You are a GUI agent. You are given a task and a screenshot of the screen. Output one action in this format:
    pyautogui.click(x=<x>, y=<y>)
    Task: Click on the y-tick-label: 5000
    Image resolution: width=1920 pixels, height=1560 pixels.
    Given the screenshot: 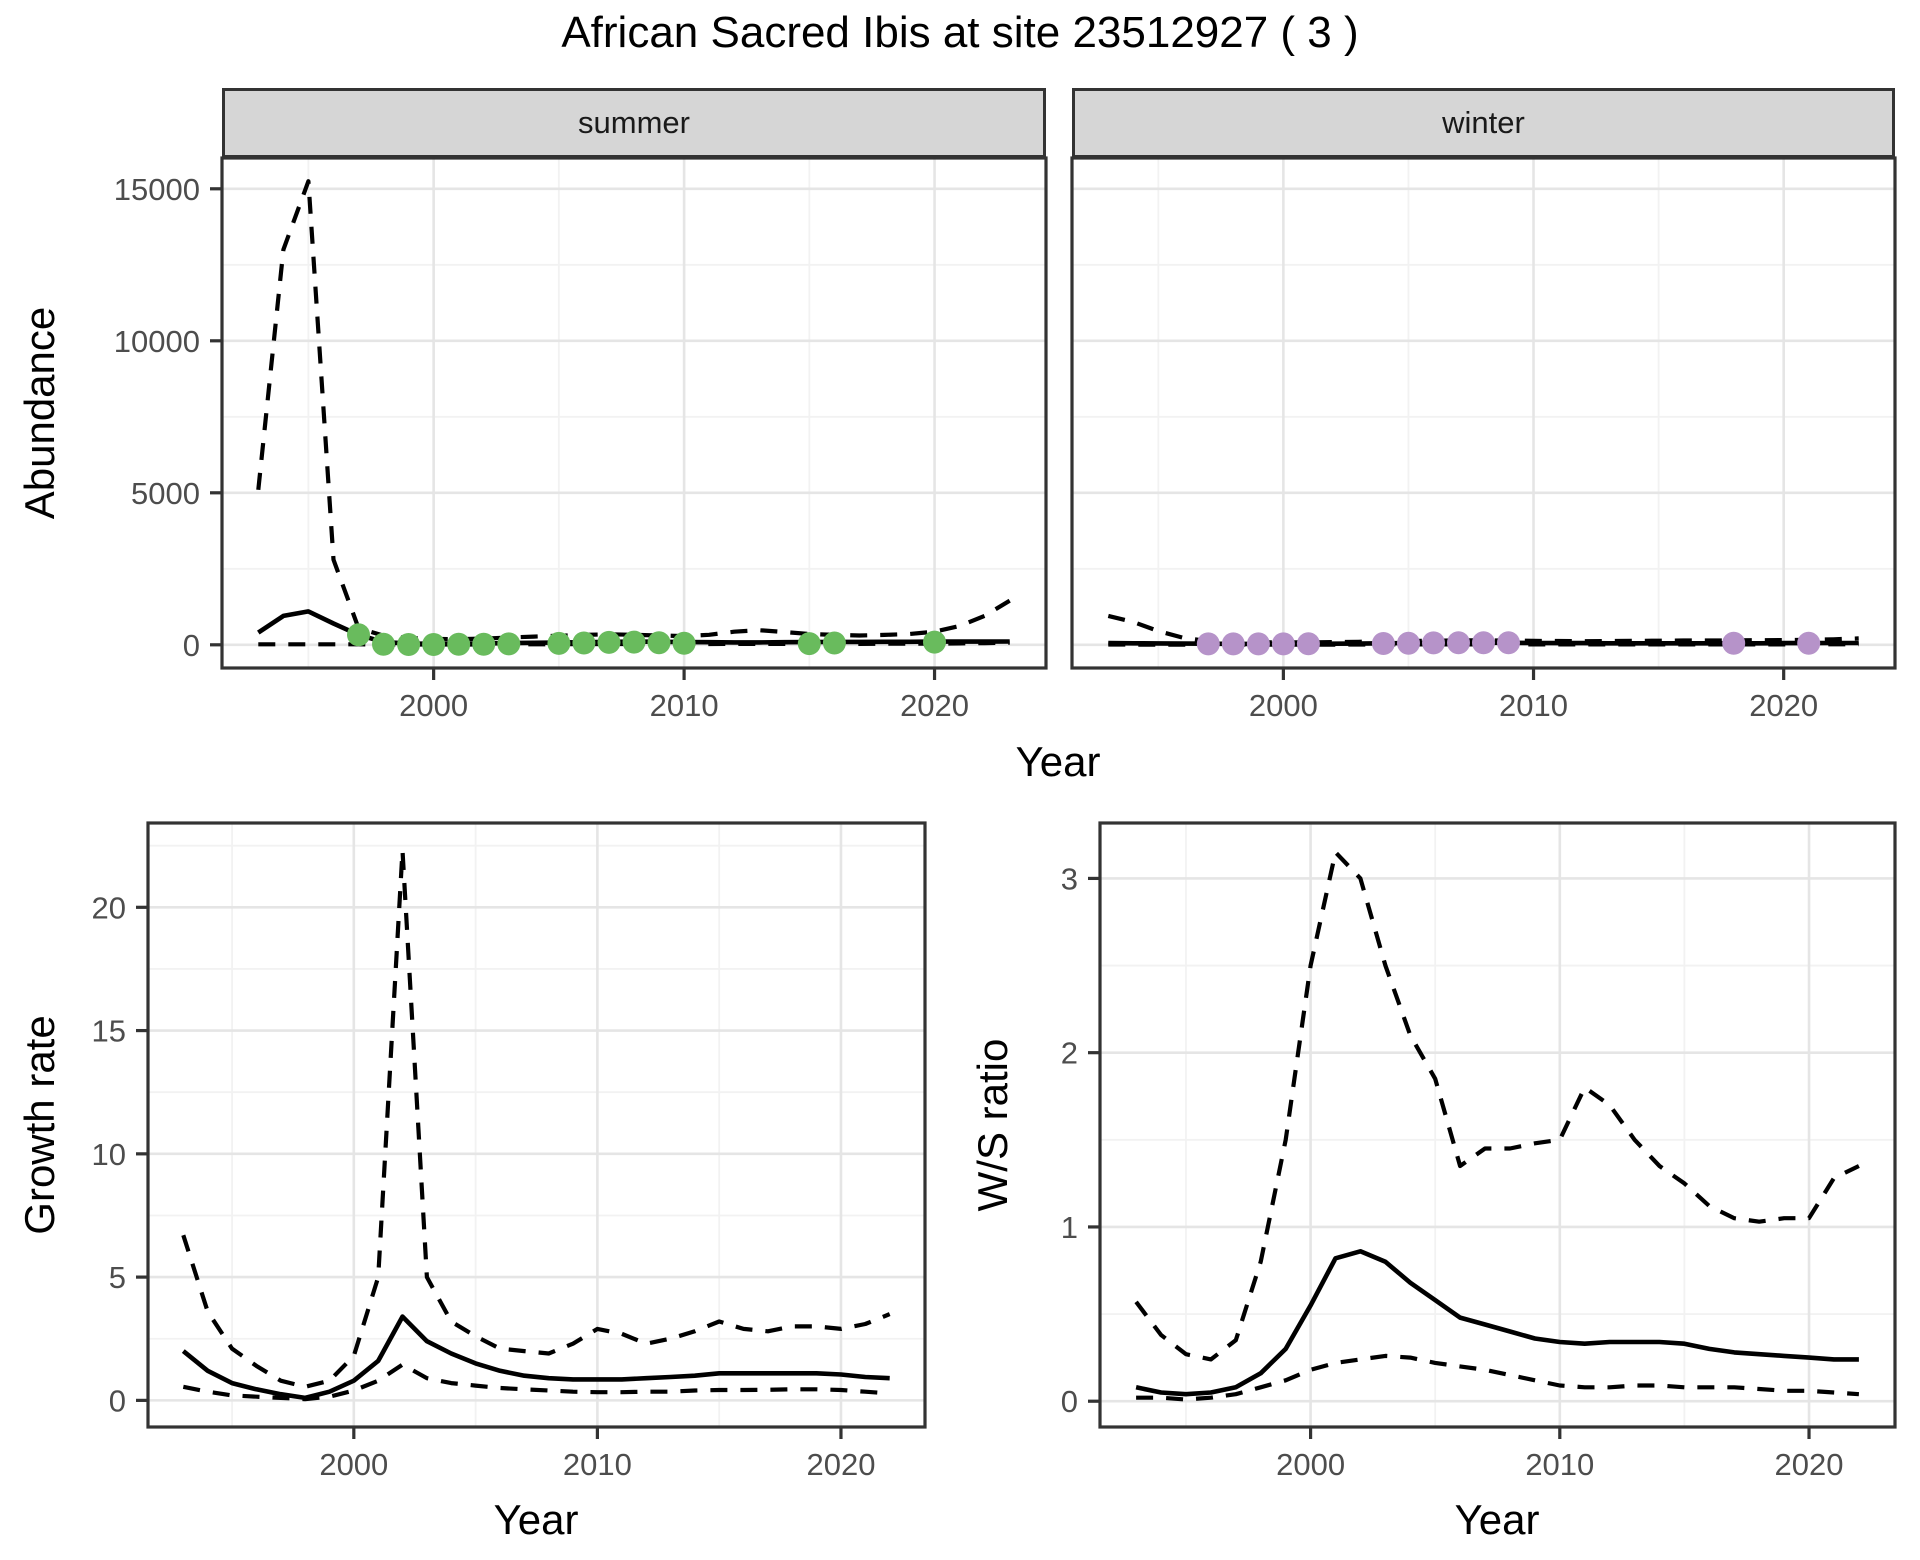 What is the action you would take?
    pyautogui.click(x=165, y=493)
    